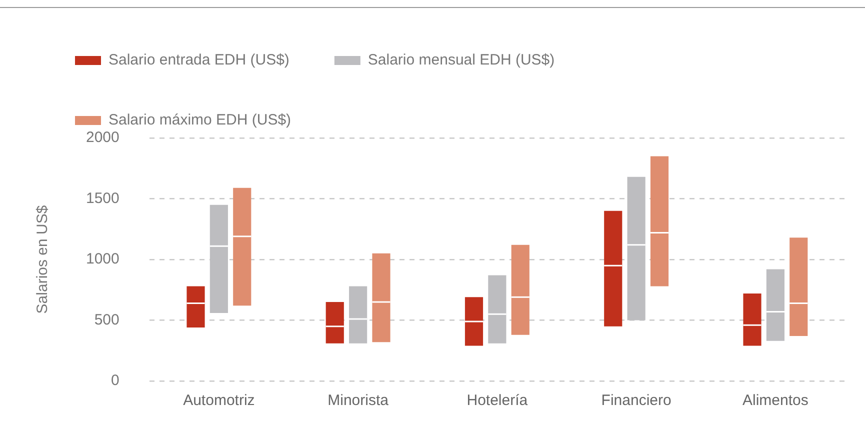  I want to click on x-tick-label: Financiero, so click(636, 401).